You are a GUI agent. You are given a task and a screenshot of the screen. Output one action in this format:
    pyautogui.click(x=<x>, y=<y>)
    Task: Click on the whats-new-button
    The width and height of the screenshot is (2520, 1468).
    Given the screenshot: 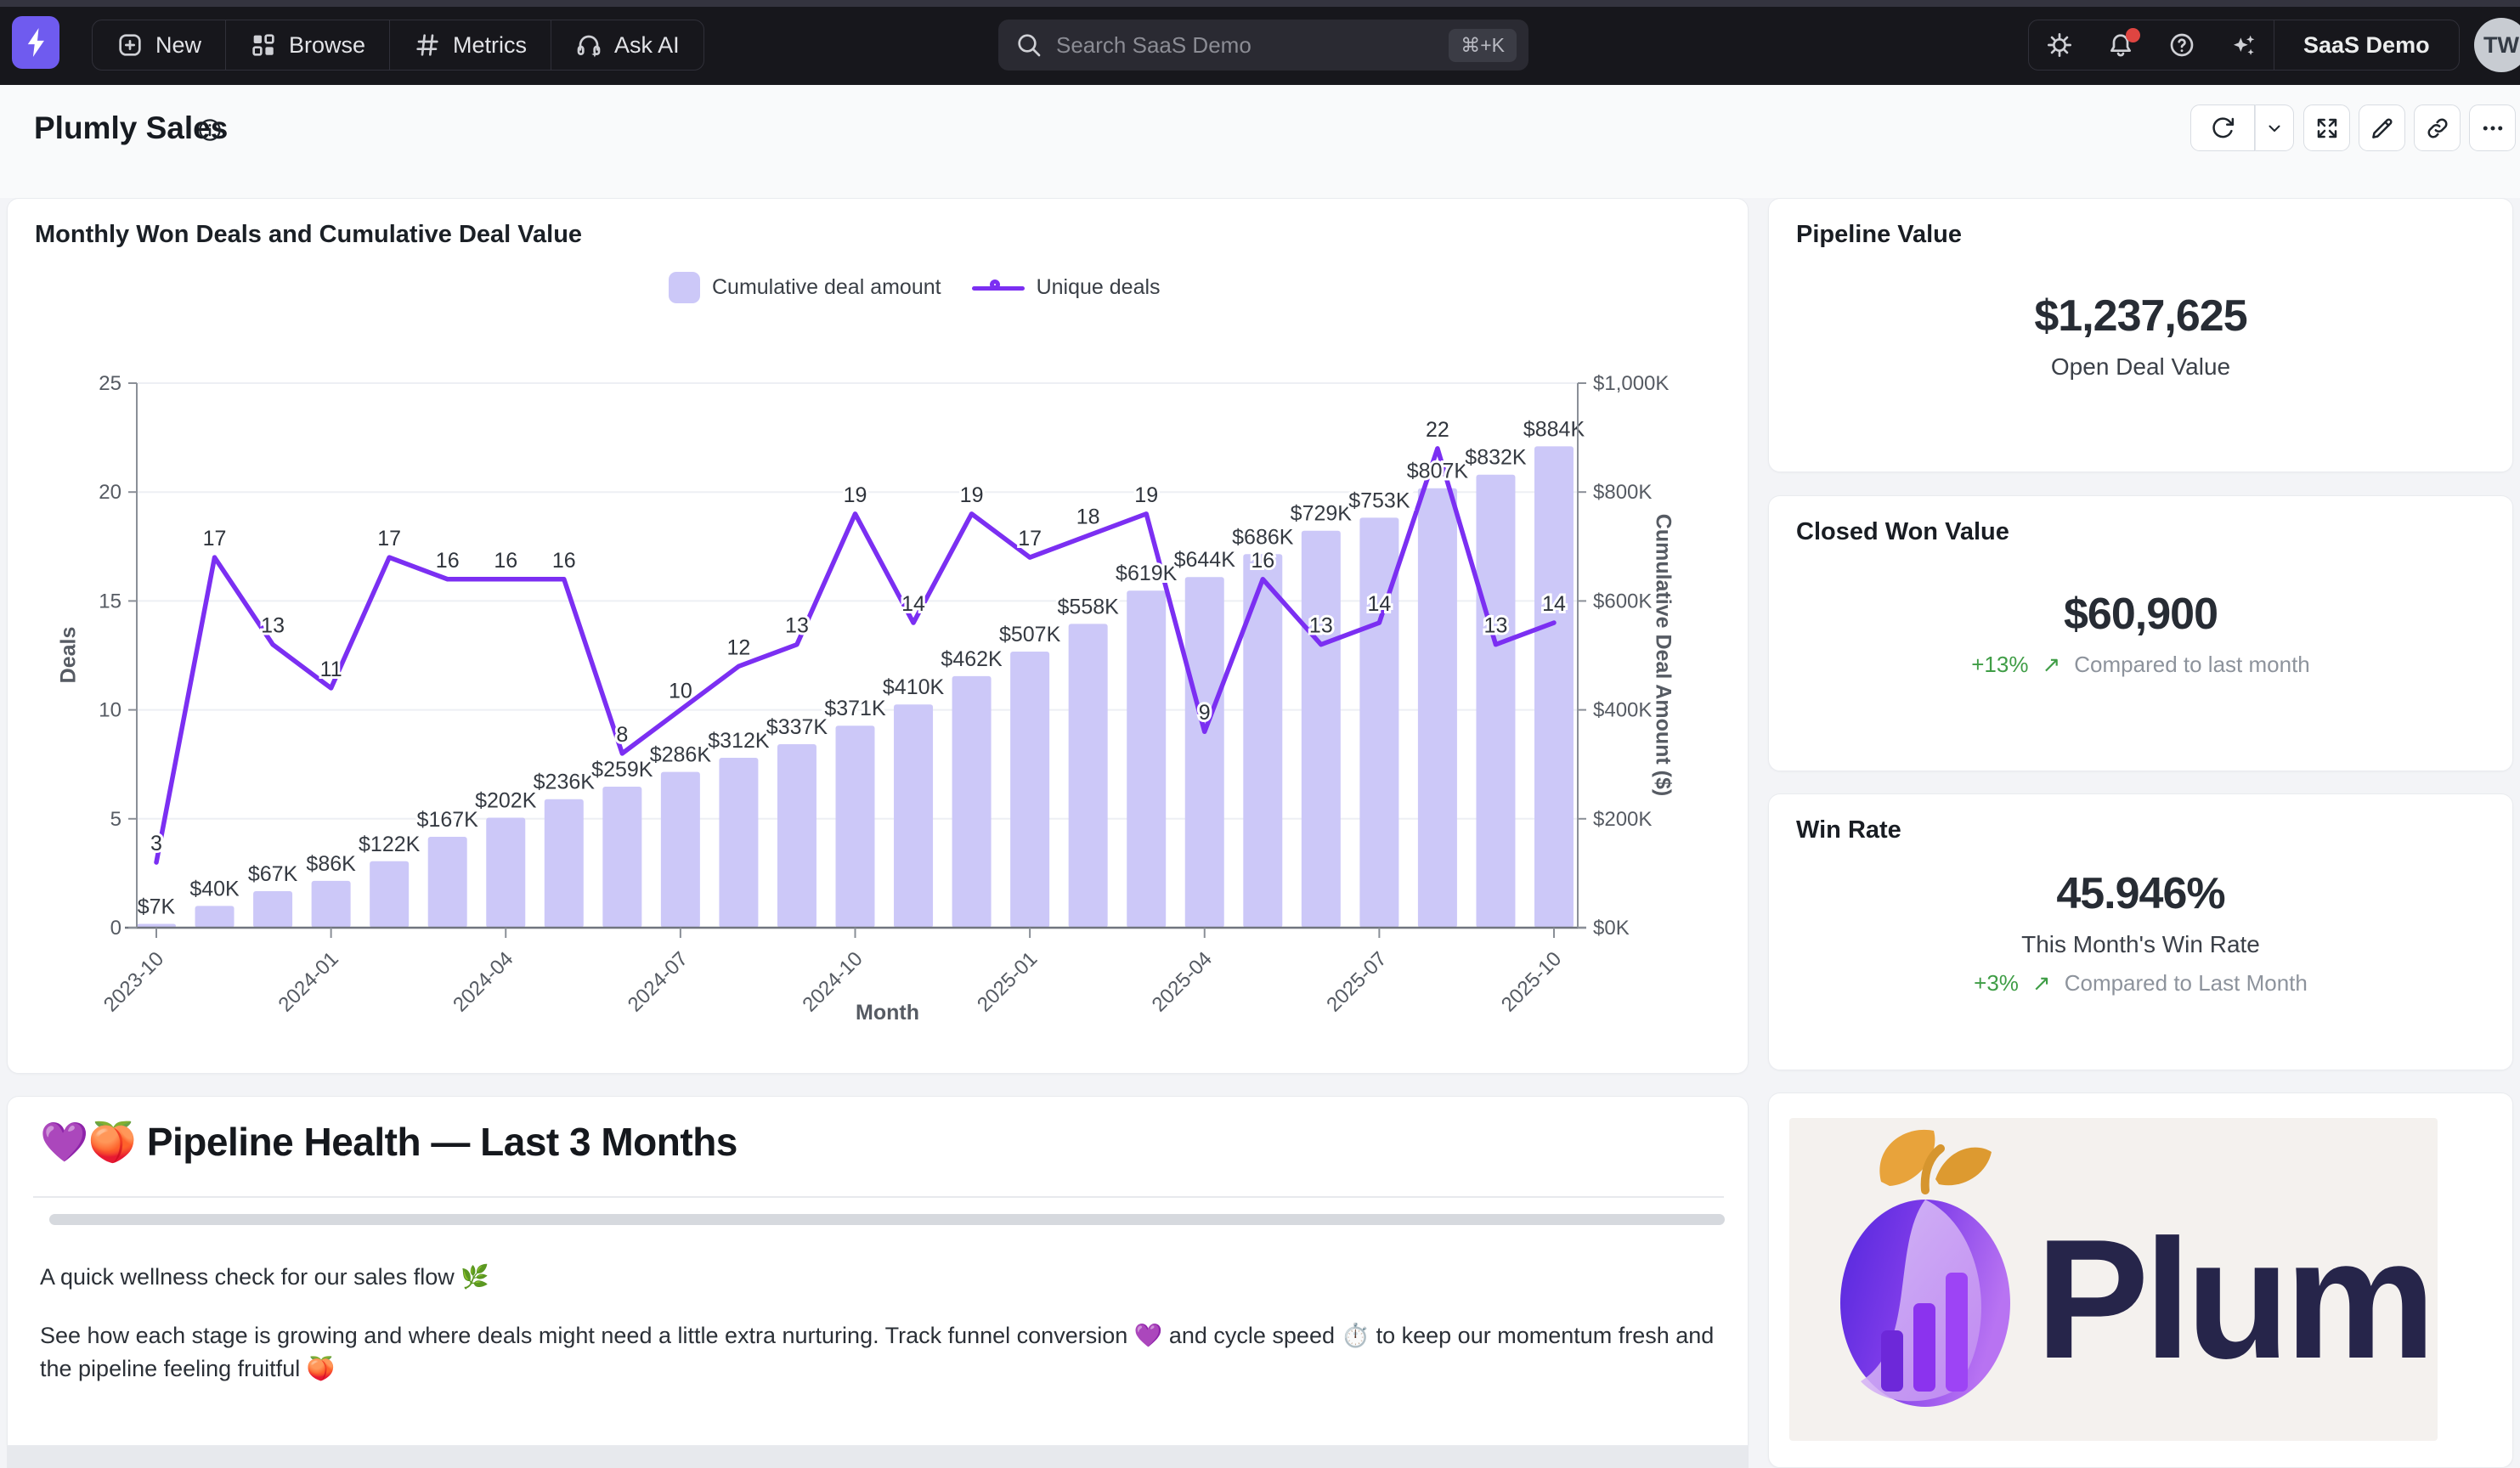 What is the action you would take?
    pyautogui.click(x=2243, y=45)
    